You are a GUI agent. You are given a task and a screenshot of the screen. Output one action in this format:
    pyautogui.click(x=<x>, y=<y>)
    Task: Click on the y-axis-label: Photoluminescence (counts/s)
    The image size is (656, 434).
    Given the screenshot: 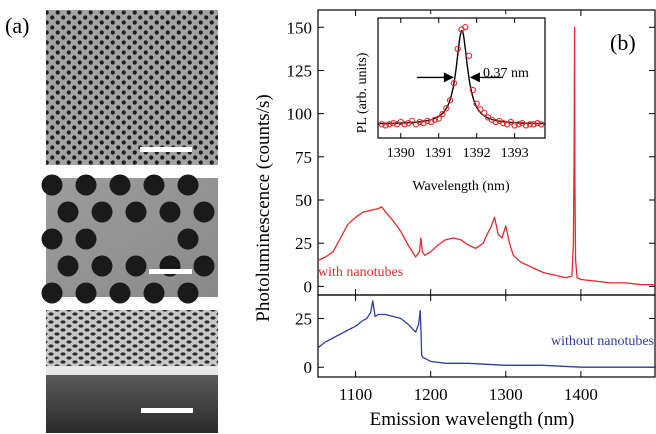 What is the action you would take?
    pyautogui.click(x=263, y=207)
    